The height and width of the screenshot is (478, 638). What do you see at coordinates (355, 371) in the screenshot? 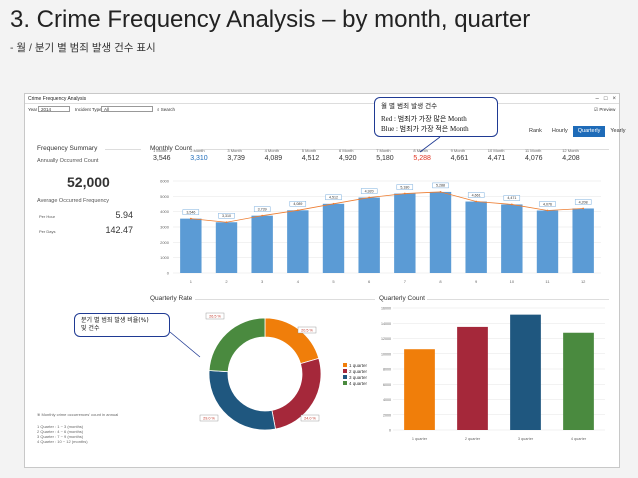
I see `legend-item: 2 quarter` at bounding box center [355, 371].